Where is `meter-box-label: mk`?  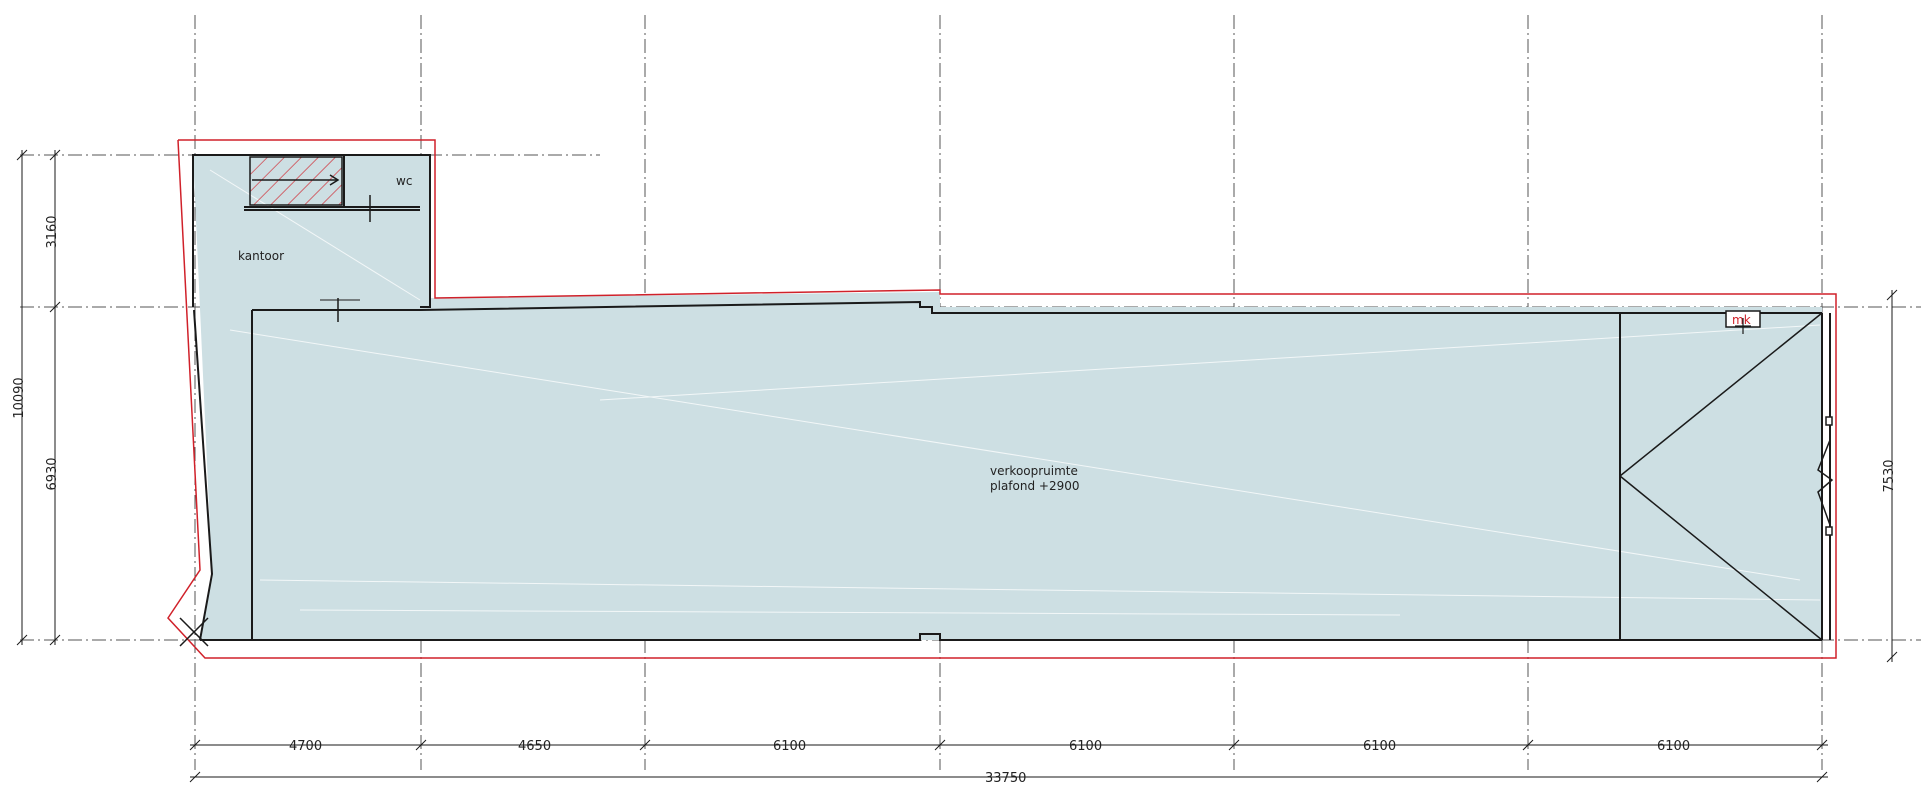 meter-box-label: mk is located at coordinates (1741, 320).